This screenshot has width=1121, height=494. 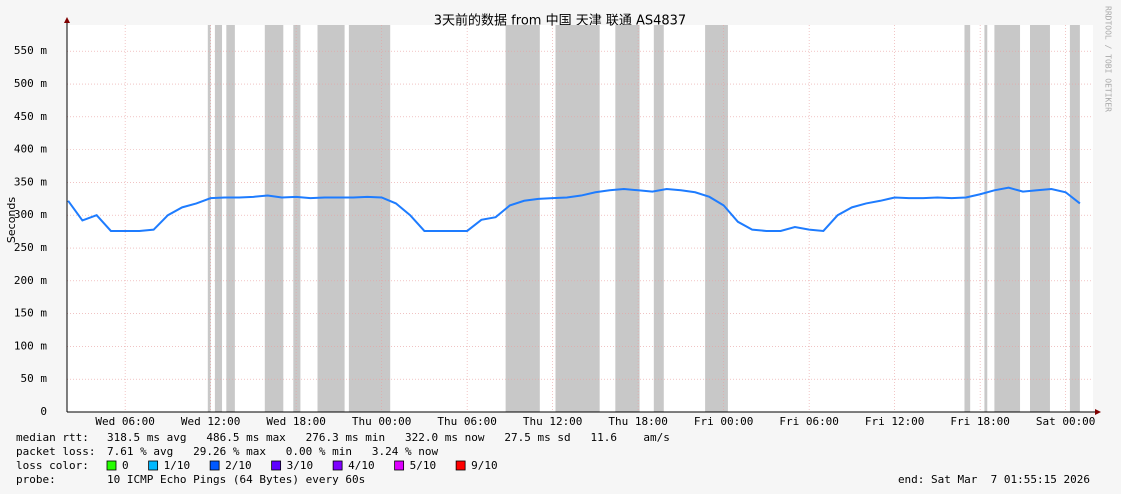 I want to click on y-tick-label: 100 m, so click(x=30, y=345).